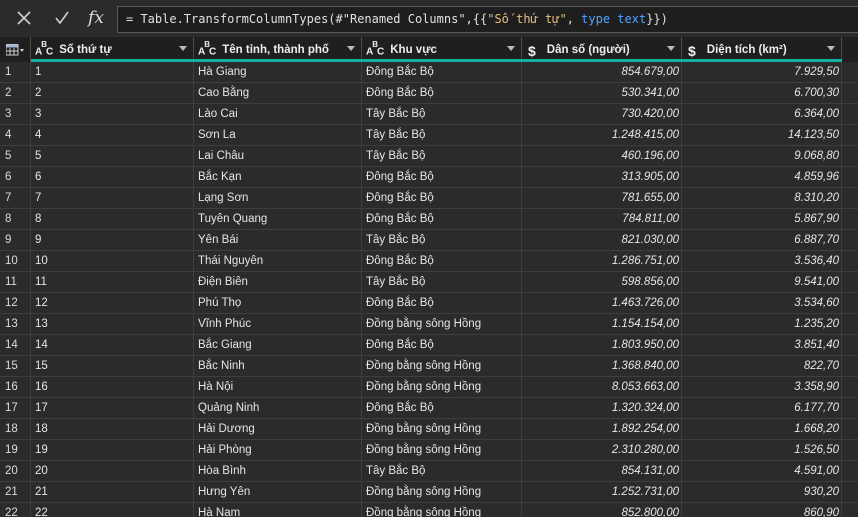 The image size is (858, 517). What do you see at coordinates (15, 177) in the screenshot?
I see `row-number: 6` at bounding box center [15, 177].